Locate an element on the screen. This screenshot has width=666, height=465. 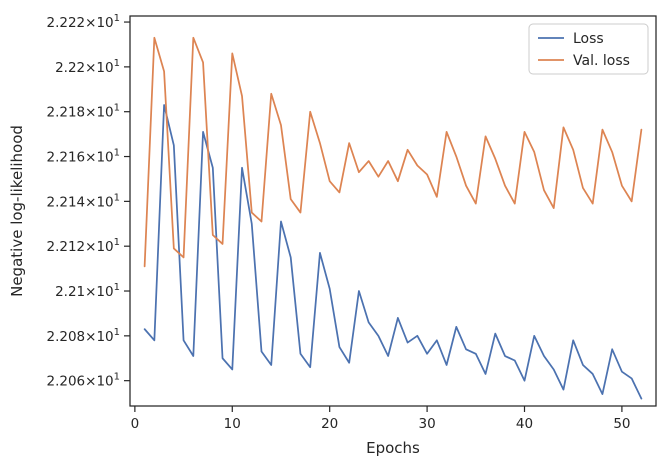
x-tick-label: 0 is located at coordinates (135, 424).